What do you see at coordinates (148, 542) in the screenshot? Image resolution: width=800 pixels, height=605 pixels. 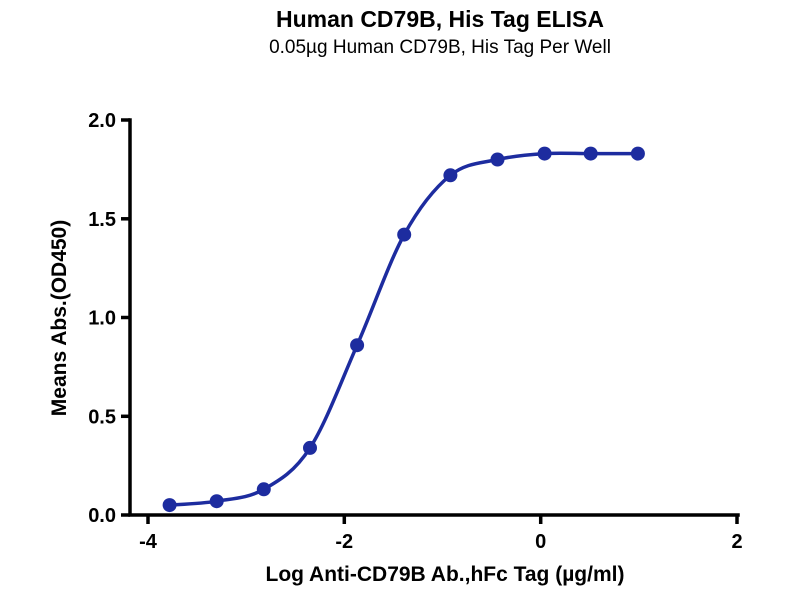 I see `x-tick-label: -4` at bounding box center [148, 542].